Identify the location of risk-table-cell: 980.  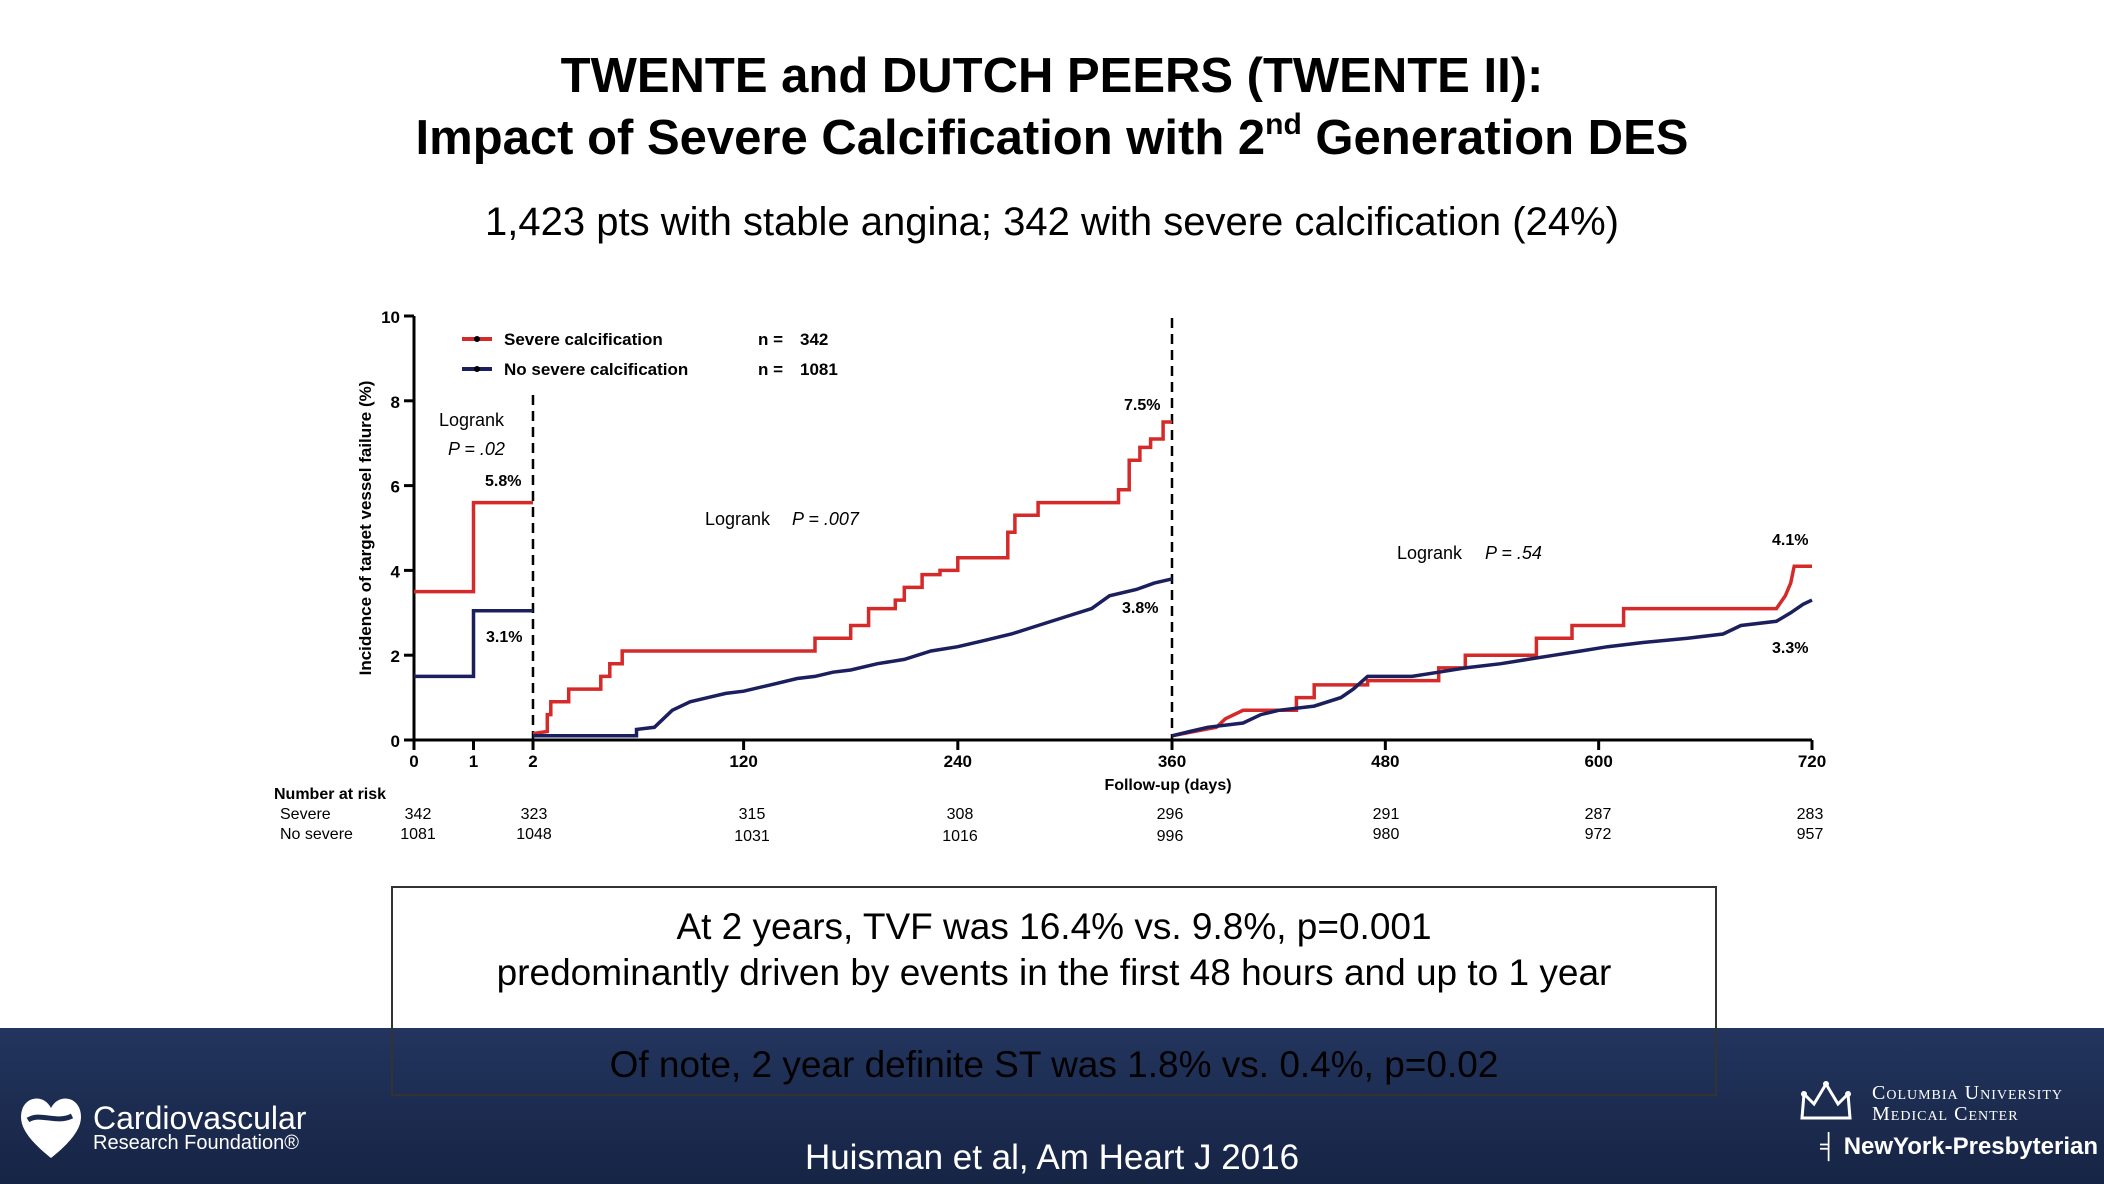
(1386, 834).